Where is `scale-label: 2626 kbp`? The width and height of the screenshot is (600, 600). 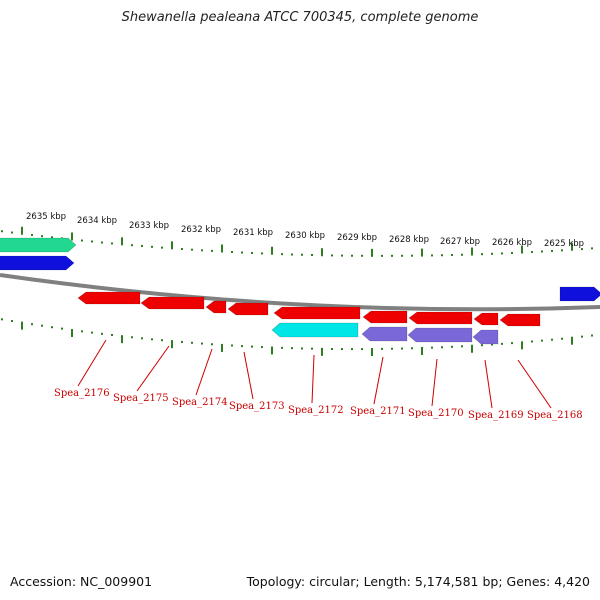 scale-label: 2626 kbp is located at coordinates (512, 243).